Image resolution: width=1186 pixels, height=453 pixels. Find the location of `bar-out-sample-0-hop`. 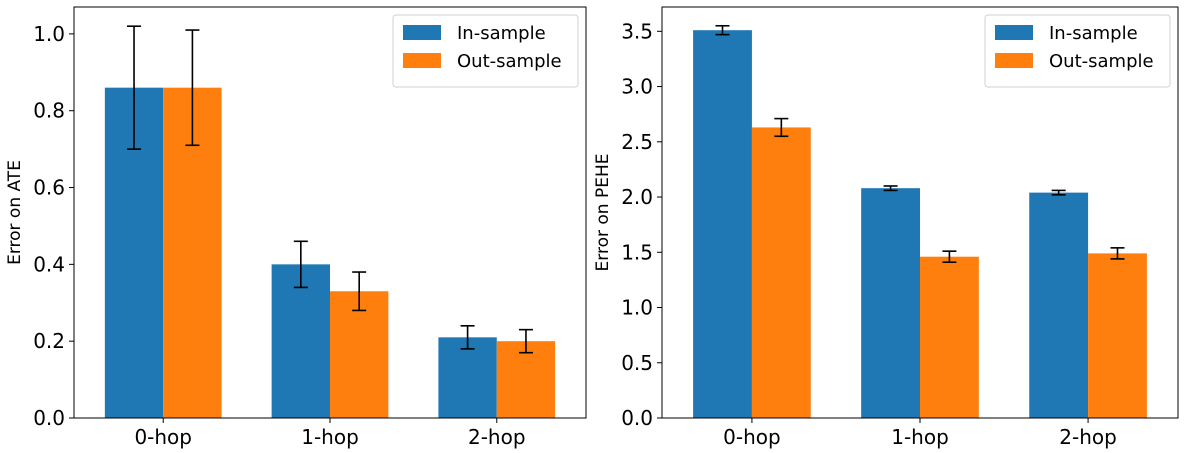

bar-out-sample-0-hop is located at coordinates (781, 272).